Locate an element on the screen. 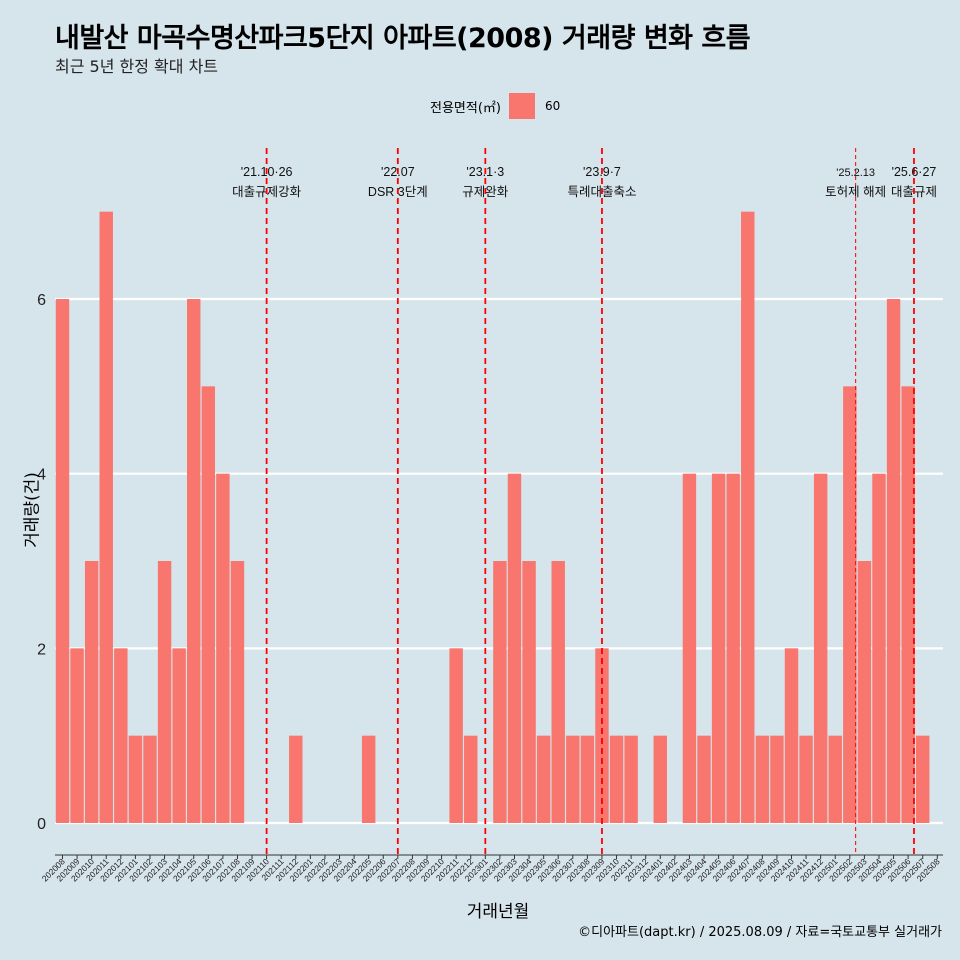  event-date: '21.10·26 is located at coordinates (267, 172).